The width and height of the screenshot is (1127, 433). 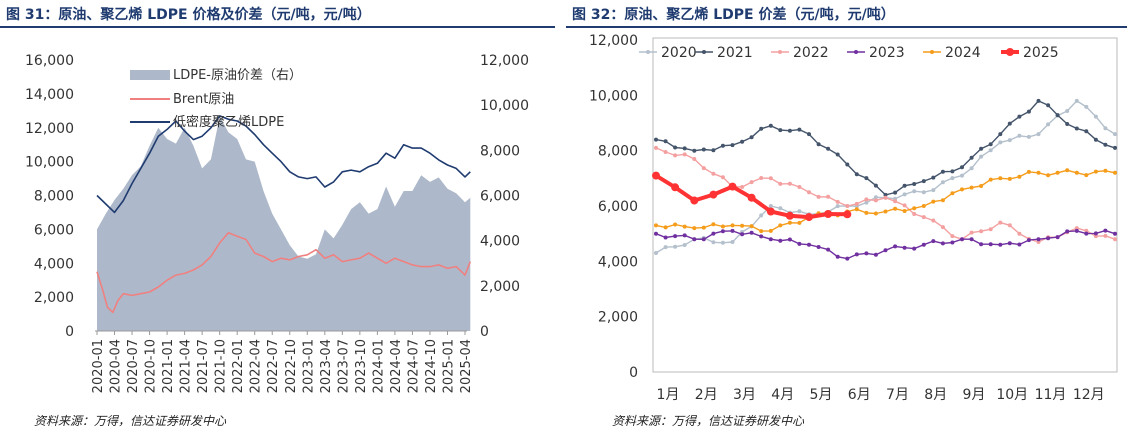 I want to click on left-x-tick-label: 2024-04, so click(x=396, y=366).